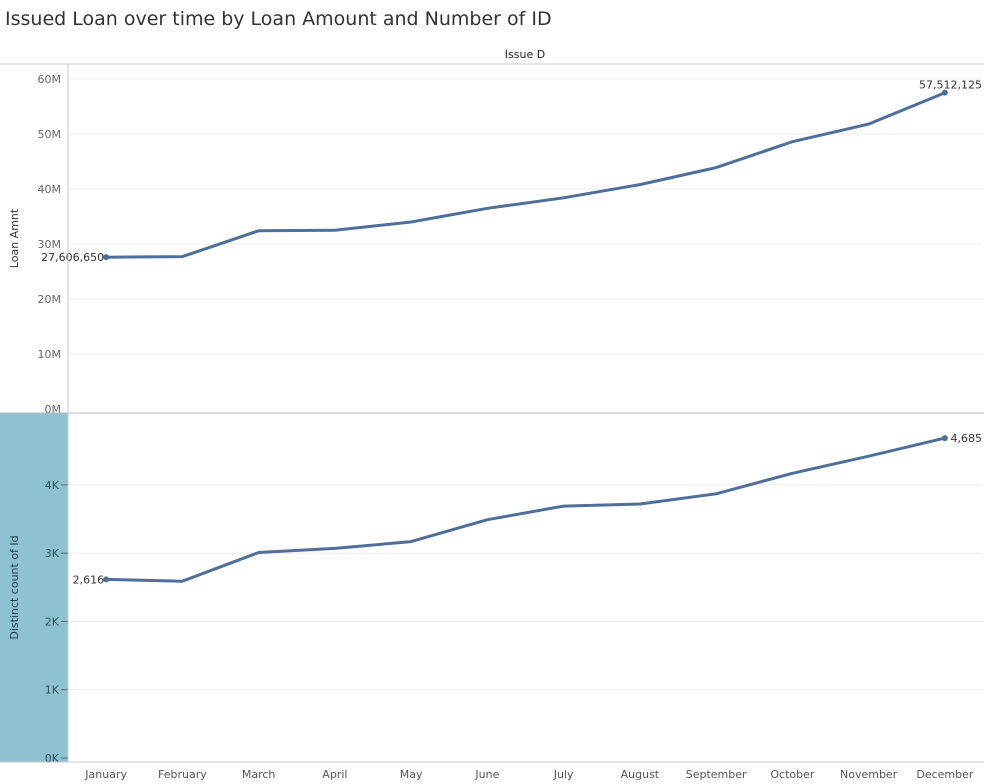  Describe the element at coordinates (967, 438) in the screenshot. I see `data-label-last: 4,685` at that location.